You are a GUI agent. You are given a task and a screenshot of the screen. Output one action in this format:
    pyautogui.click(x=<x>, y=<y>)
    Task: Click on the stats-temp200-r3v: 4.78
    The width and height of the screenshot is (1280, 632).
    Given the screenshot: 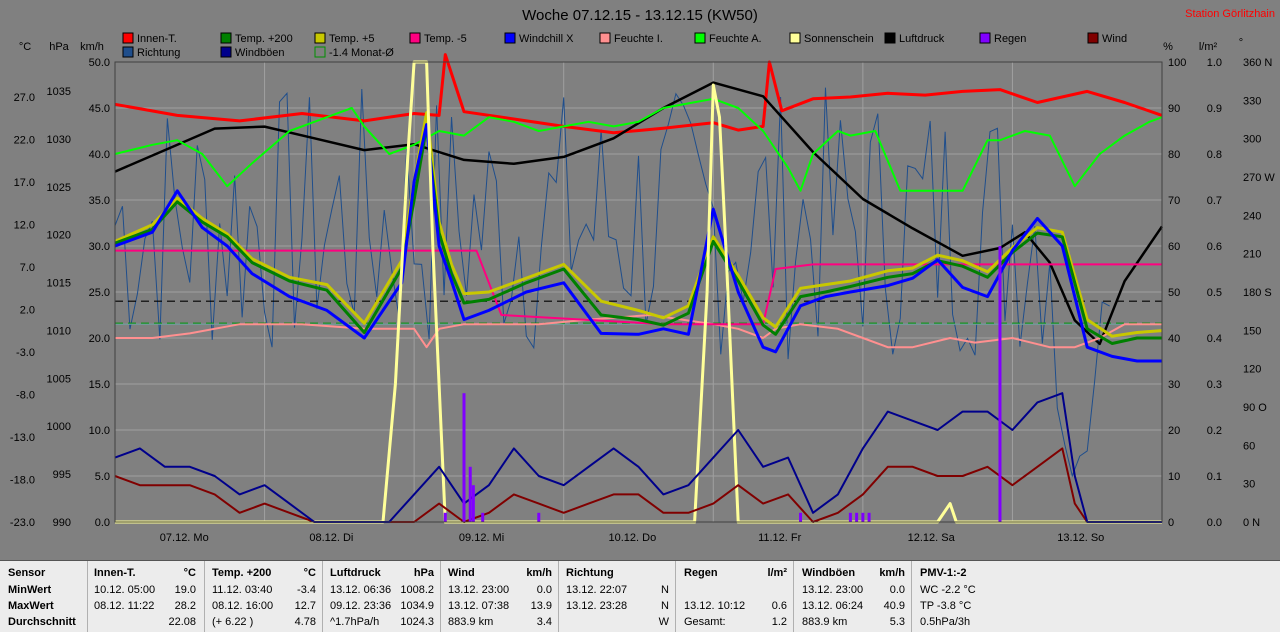 What is the action you would take?
    pyautogui.click(x=305, y=622)
    